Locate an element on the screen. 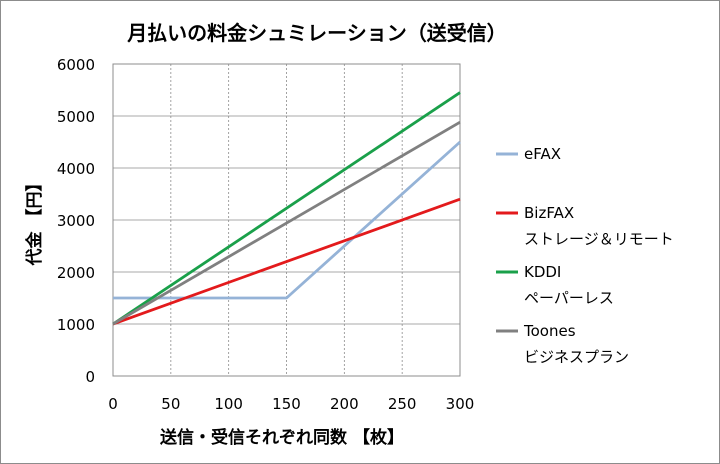 The height and width of the screenshot is (464, 720). x-tick-label: 300 is located at coordinates (460, 404).